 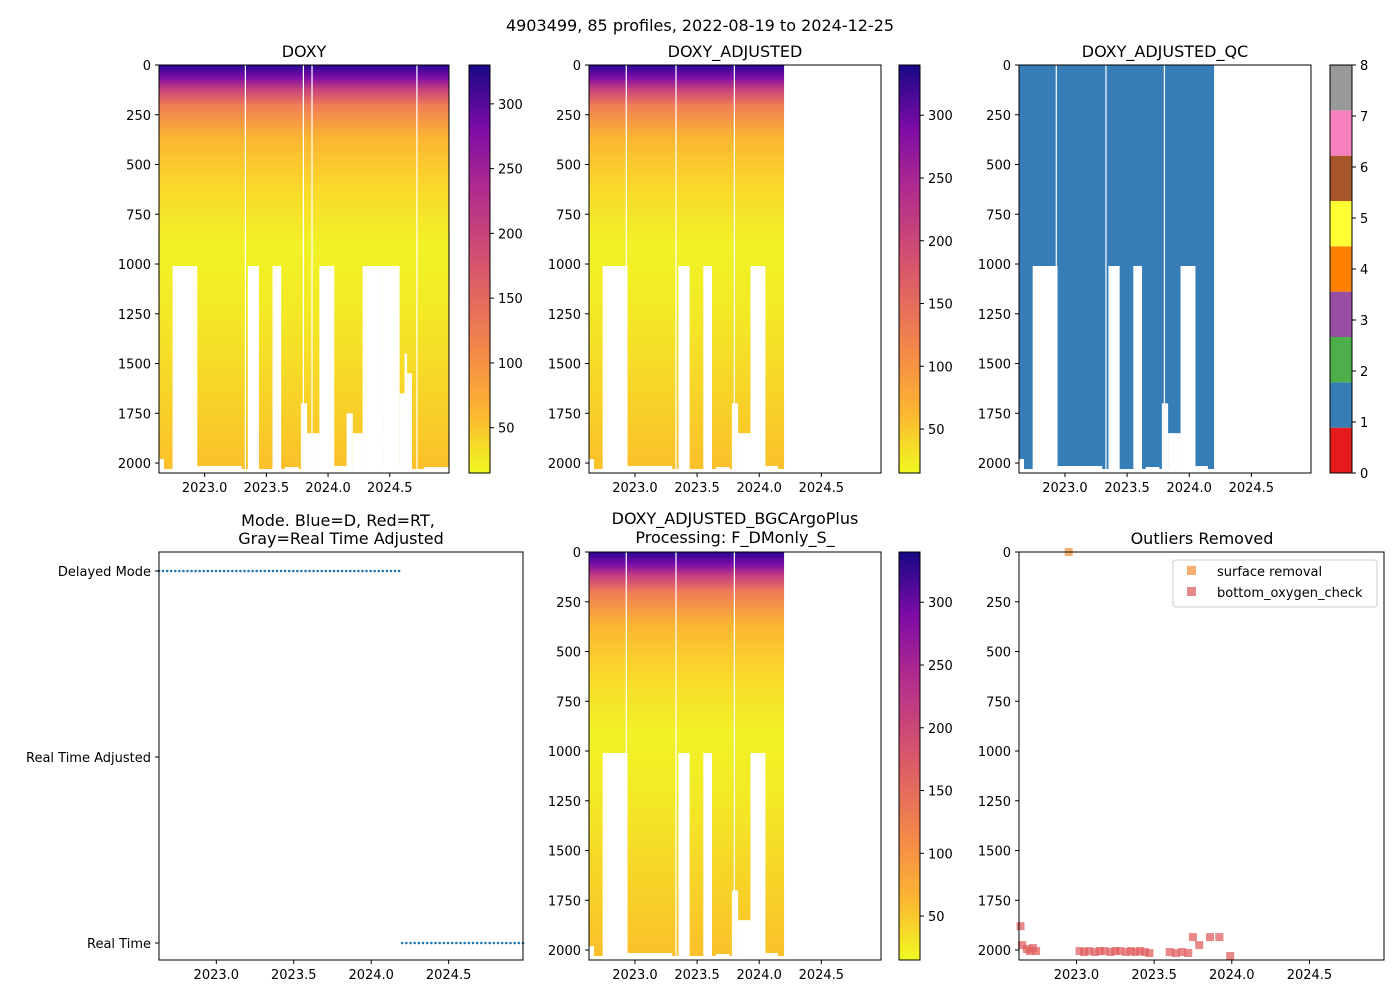 What do you see at coordinates (1165, 52) in the screenshot?
I see `panel-qc-title: DOXY_ADJUSTED_QC` at bounding box center [1165, 52].